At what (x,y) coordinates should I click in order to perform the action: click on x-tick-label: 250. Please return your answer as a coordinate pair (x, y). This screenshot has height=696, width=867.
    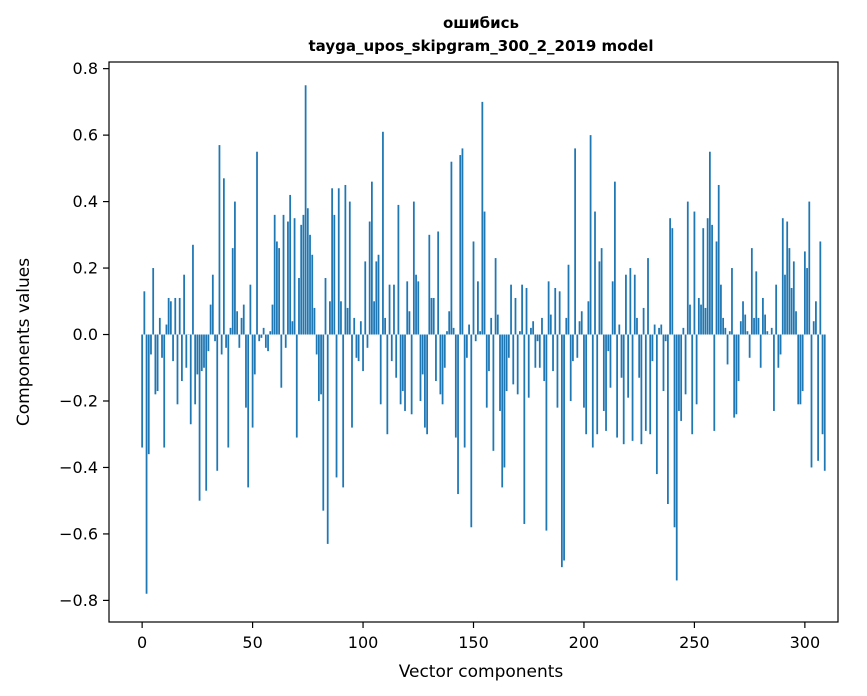
    Looking at the image, I should click on (694, 642).